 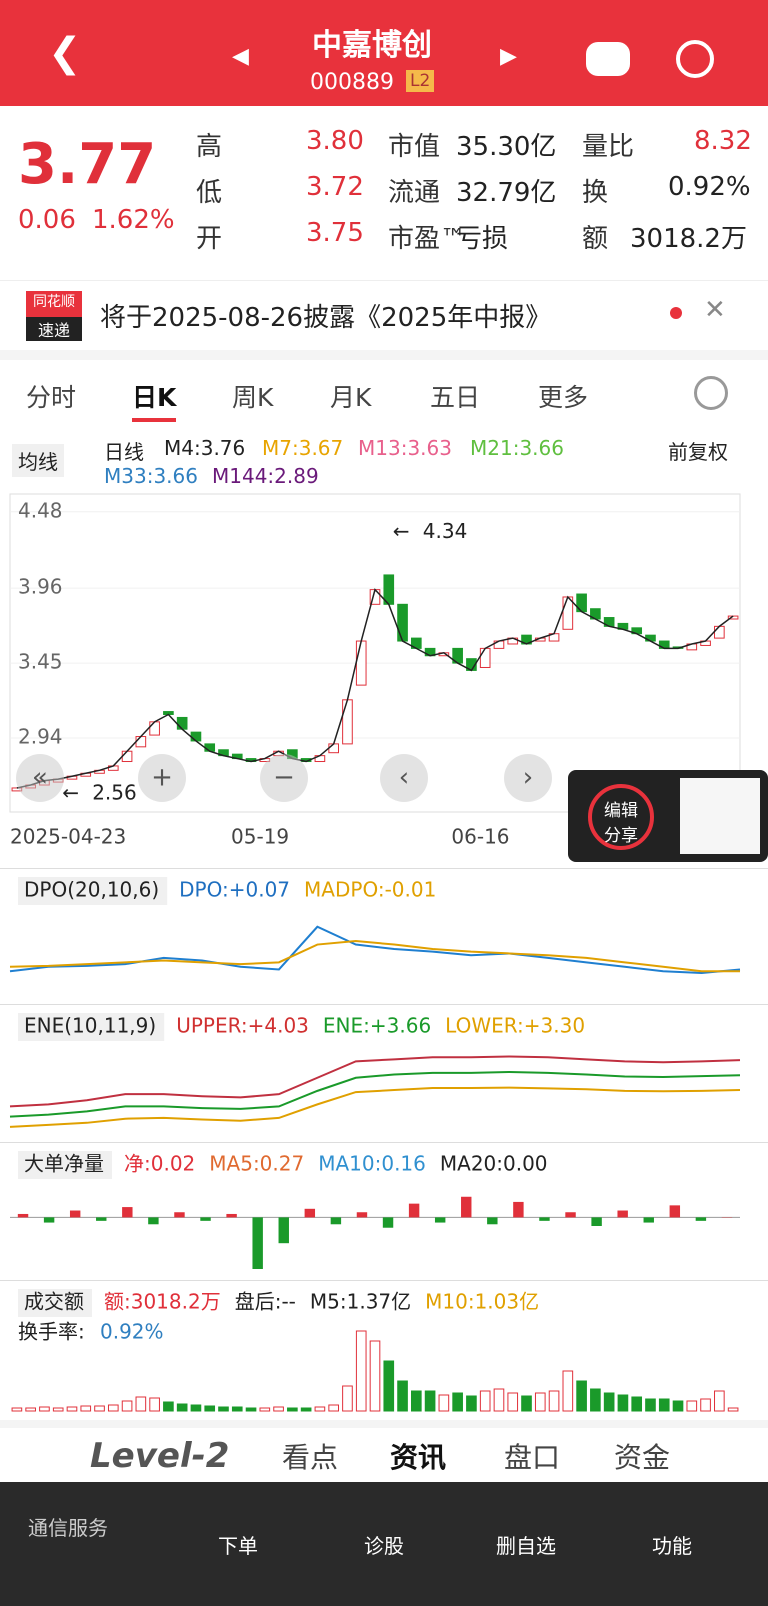 I want to click on nav-bar: 通信服务下单 诊股 删自选 功能, so click(x=384, y=1544).